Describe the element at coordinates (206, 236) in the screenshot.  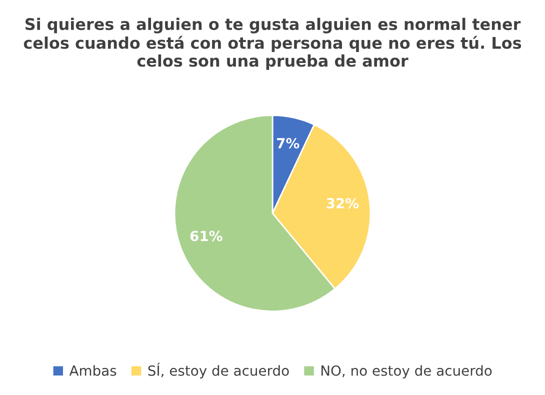
I see `data-label: 61%` at that location.